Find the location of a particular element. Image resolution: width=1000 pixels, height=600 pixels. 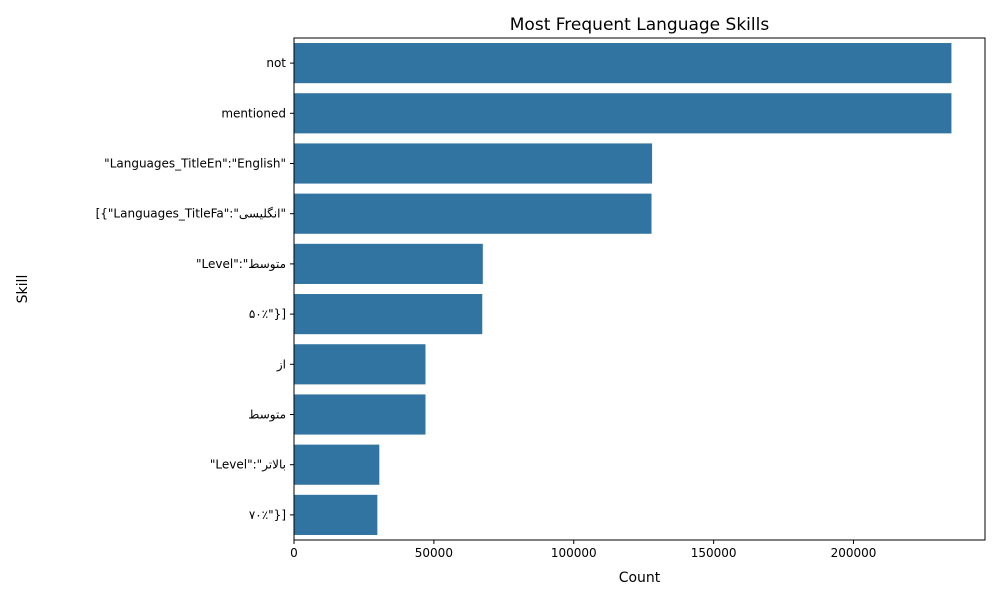

x-tick-label: 0 is located at coordinates (294, 553).